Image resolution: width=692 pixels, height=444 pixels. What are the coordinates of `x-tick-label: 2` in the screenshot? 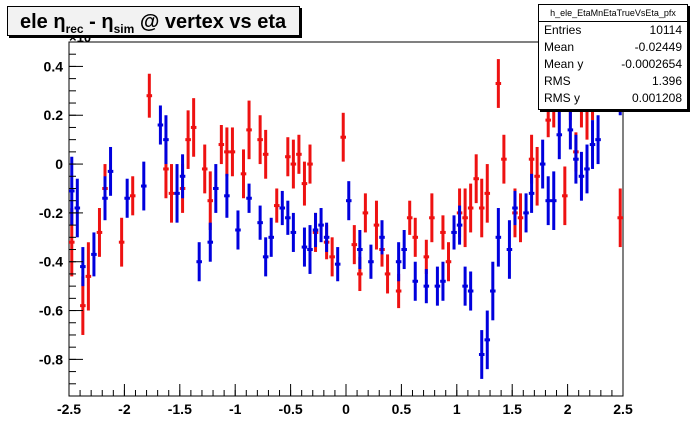 It's located at (568, 409).